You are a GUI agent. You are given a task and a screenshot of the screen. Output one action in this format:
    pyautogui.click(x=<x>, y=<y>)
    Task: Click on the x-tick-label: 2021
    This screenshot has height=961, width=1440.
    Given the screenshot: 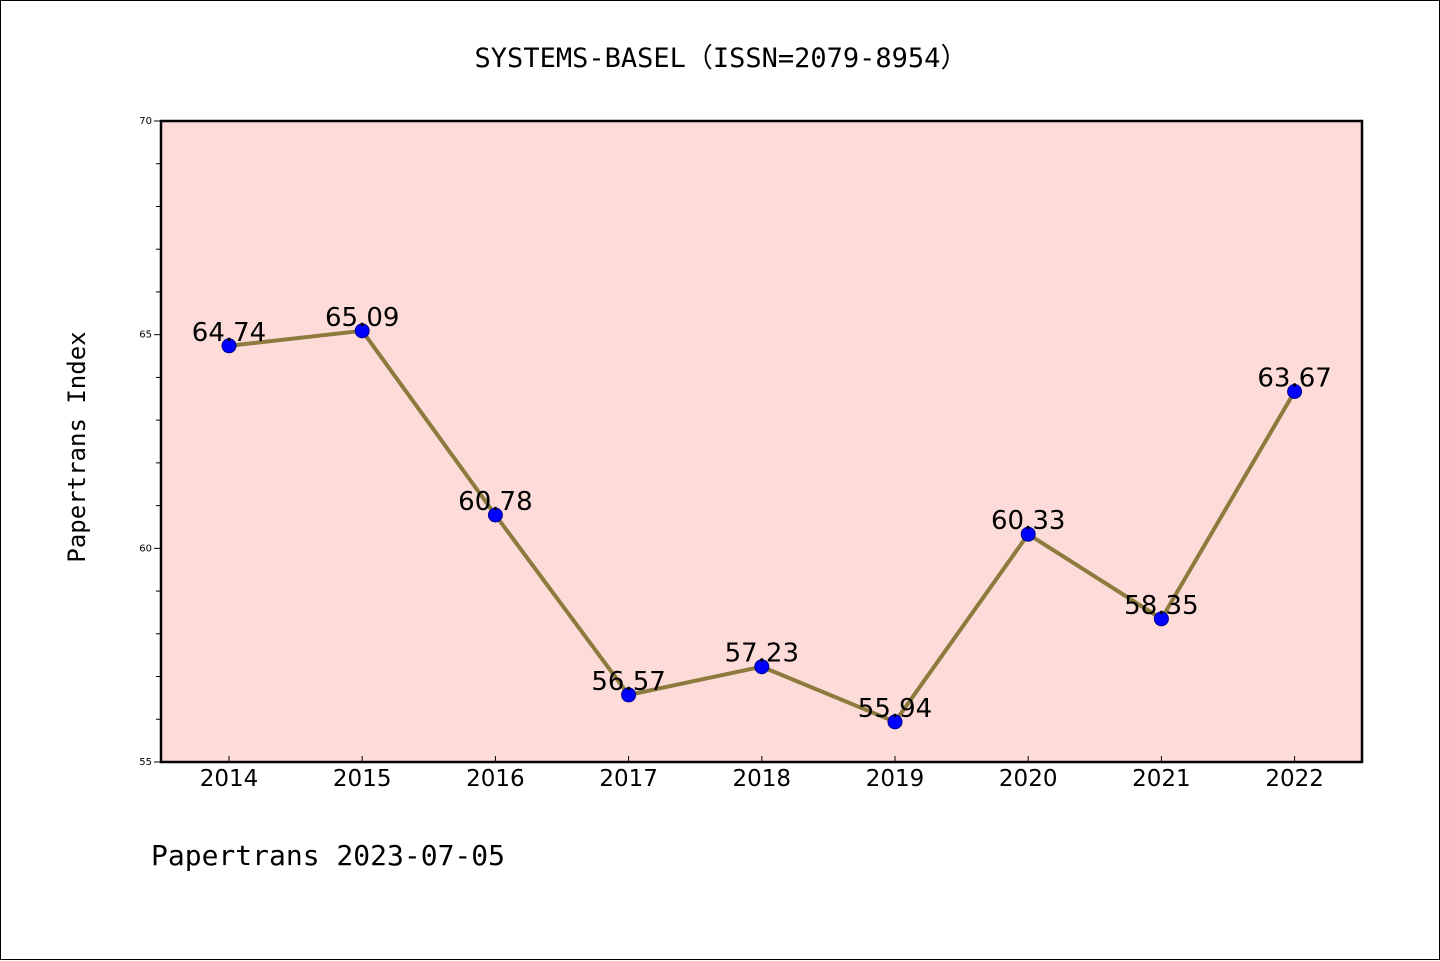 What is the action you would take?
    pyautogui.click(x=1161, y=779)
    